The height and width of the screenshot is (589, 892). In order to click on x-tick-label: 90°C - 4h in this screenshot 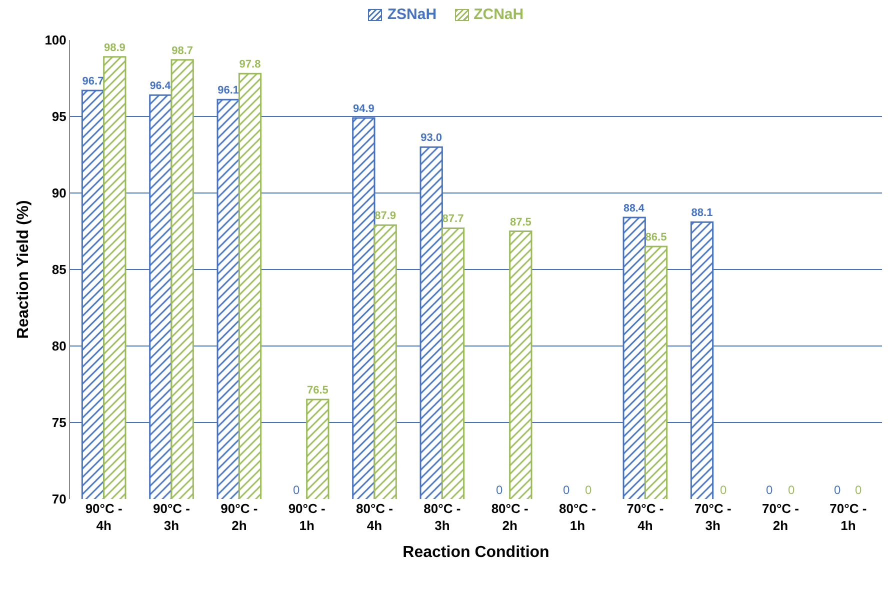, I will do `click(103, 517)`.